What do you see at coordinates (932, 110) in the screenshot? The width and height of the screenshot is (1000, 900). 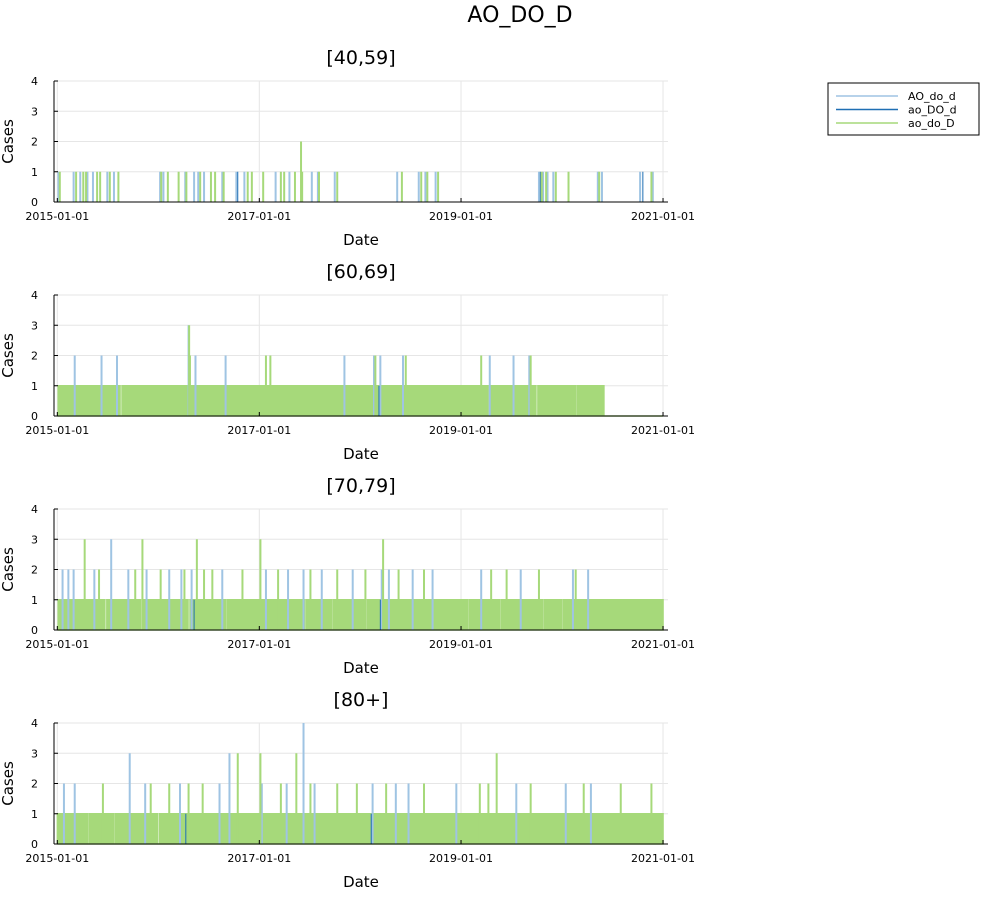 I see `legend-label: ao_DO_d` at bounding box center [932, 110].